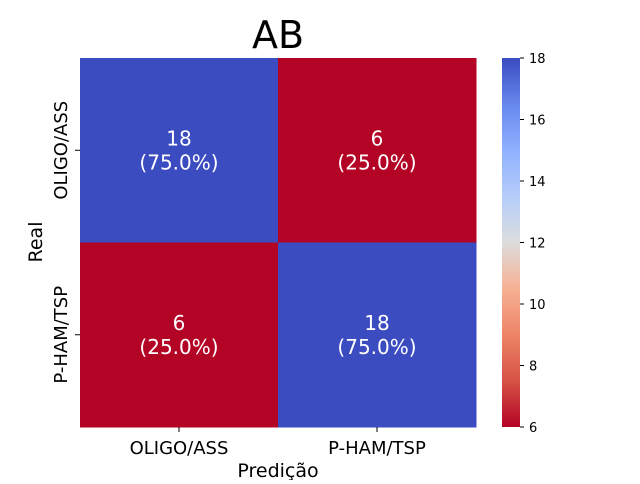  What do you see at coordinates (61, 335) in the screenshot?
I see `y-tick-label: P-HAM/TSP` at bounding box center [61, 335].